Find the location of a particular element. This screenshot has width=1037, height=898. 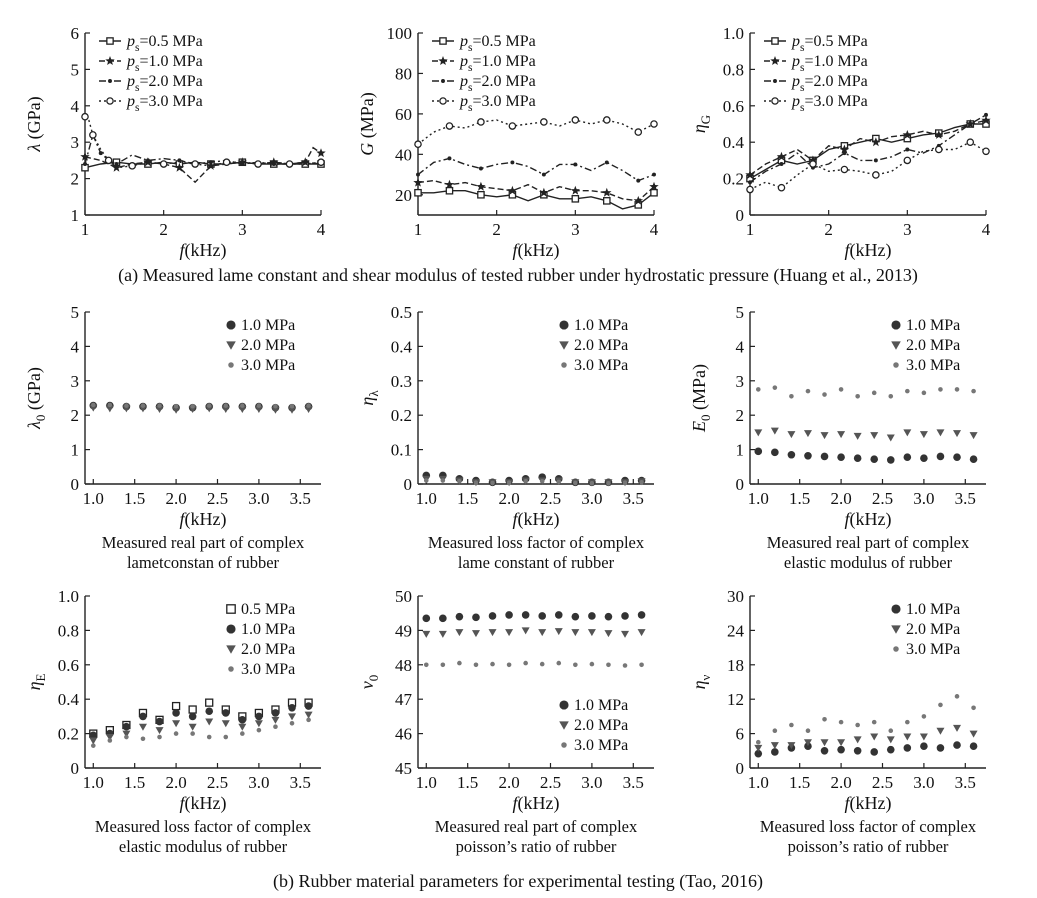

y-tick-label: 4 is located at coordinates (740, 346).